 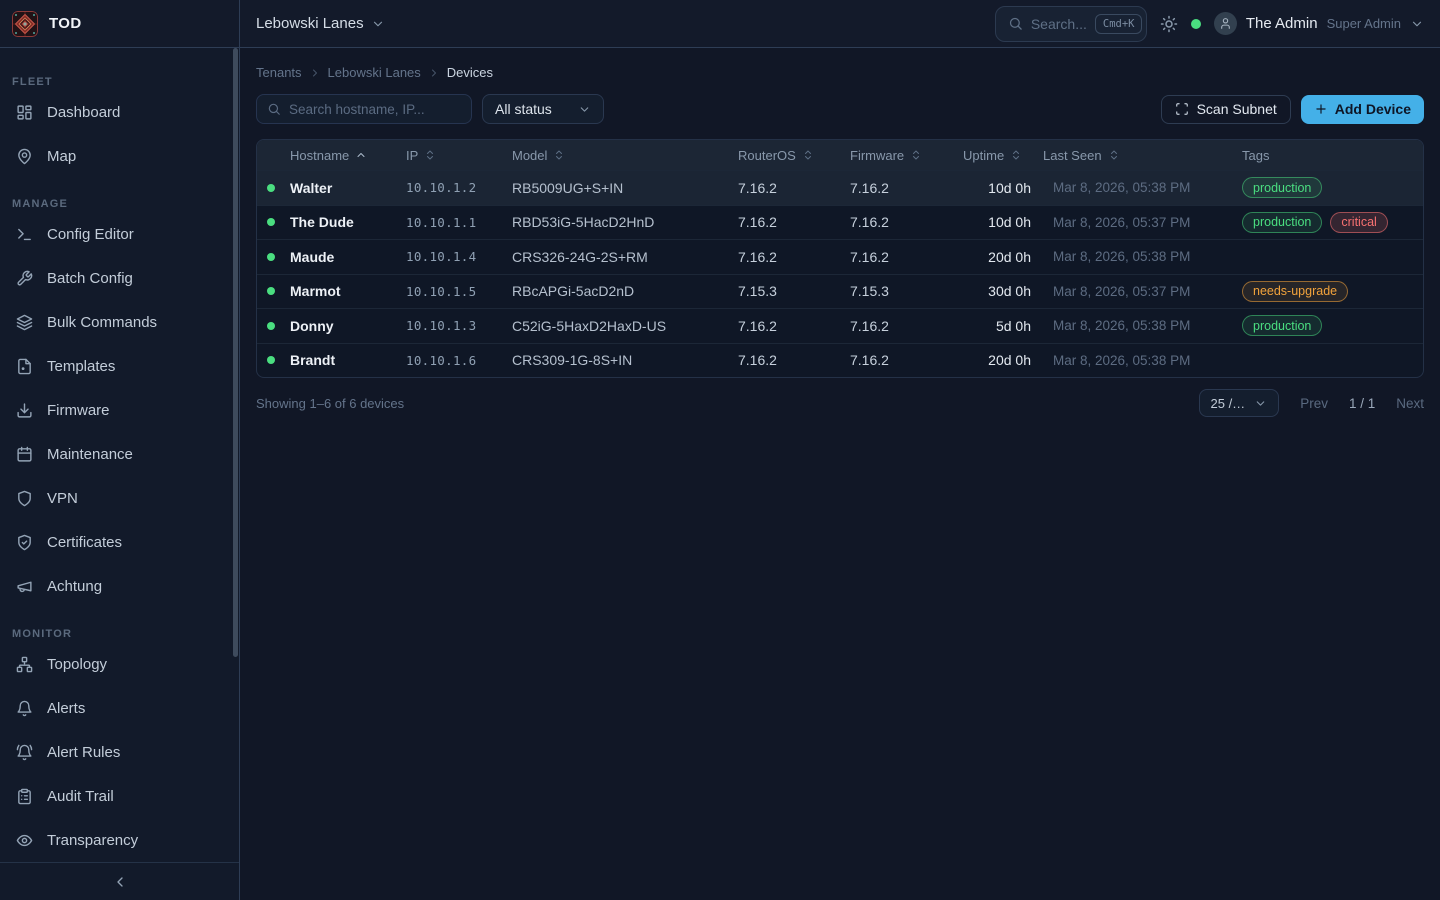 What do you see at coordinates (320, 23) in the screenshot?
I see `tenant-switcher: Lebowski Lanes` at bounding box center [320, 23].